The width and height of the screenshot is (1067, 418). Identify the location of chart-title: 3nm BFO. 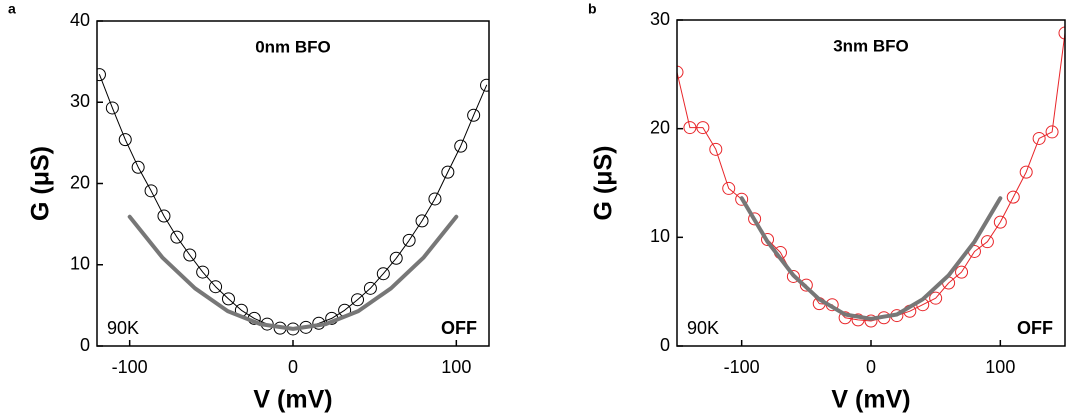
(871, 45).